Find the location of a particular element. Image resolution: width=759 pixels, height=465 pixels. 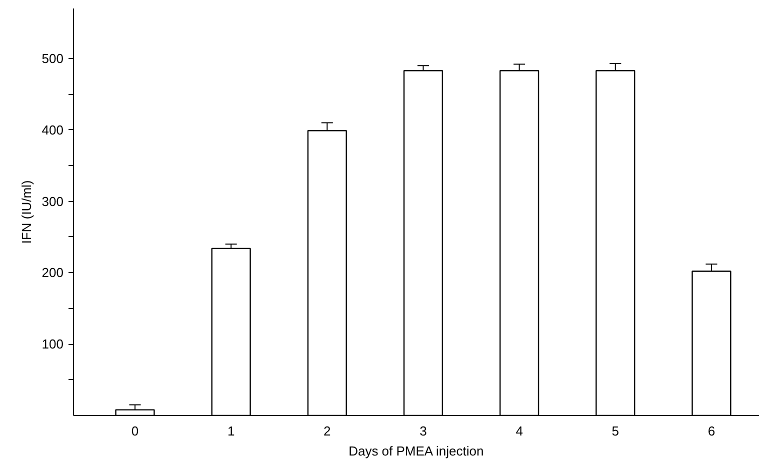

x-tick-label: 4 is located at coordinates (519, 431).